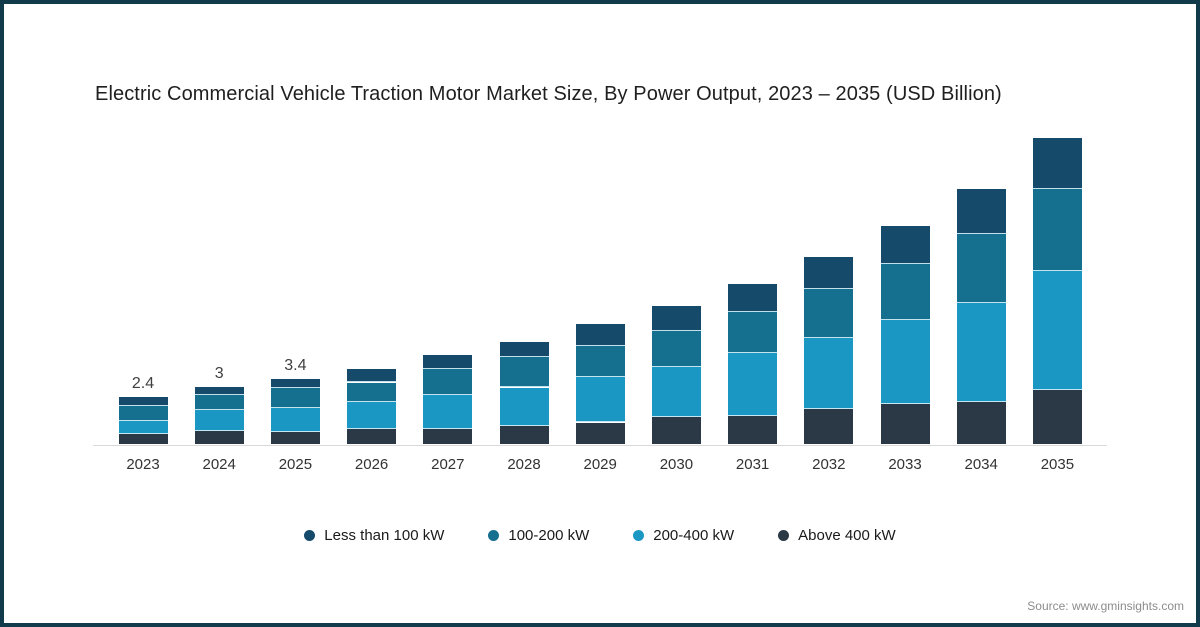 The image size is (1200, 627). What do you see at coordinates (1057, 331) in the screenshot?
I see `bar-2035-segment-200-400-kw` at bounding box center [1057, 331].